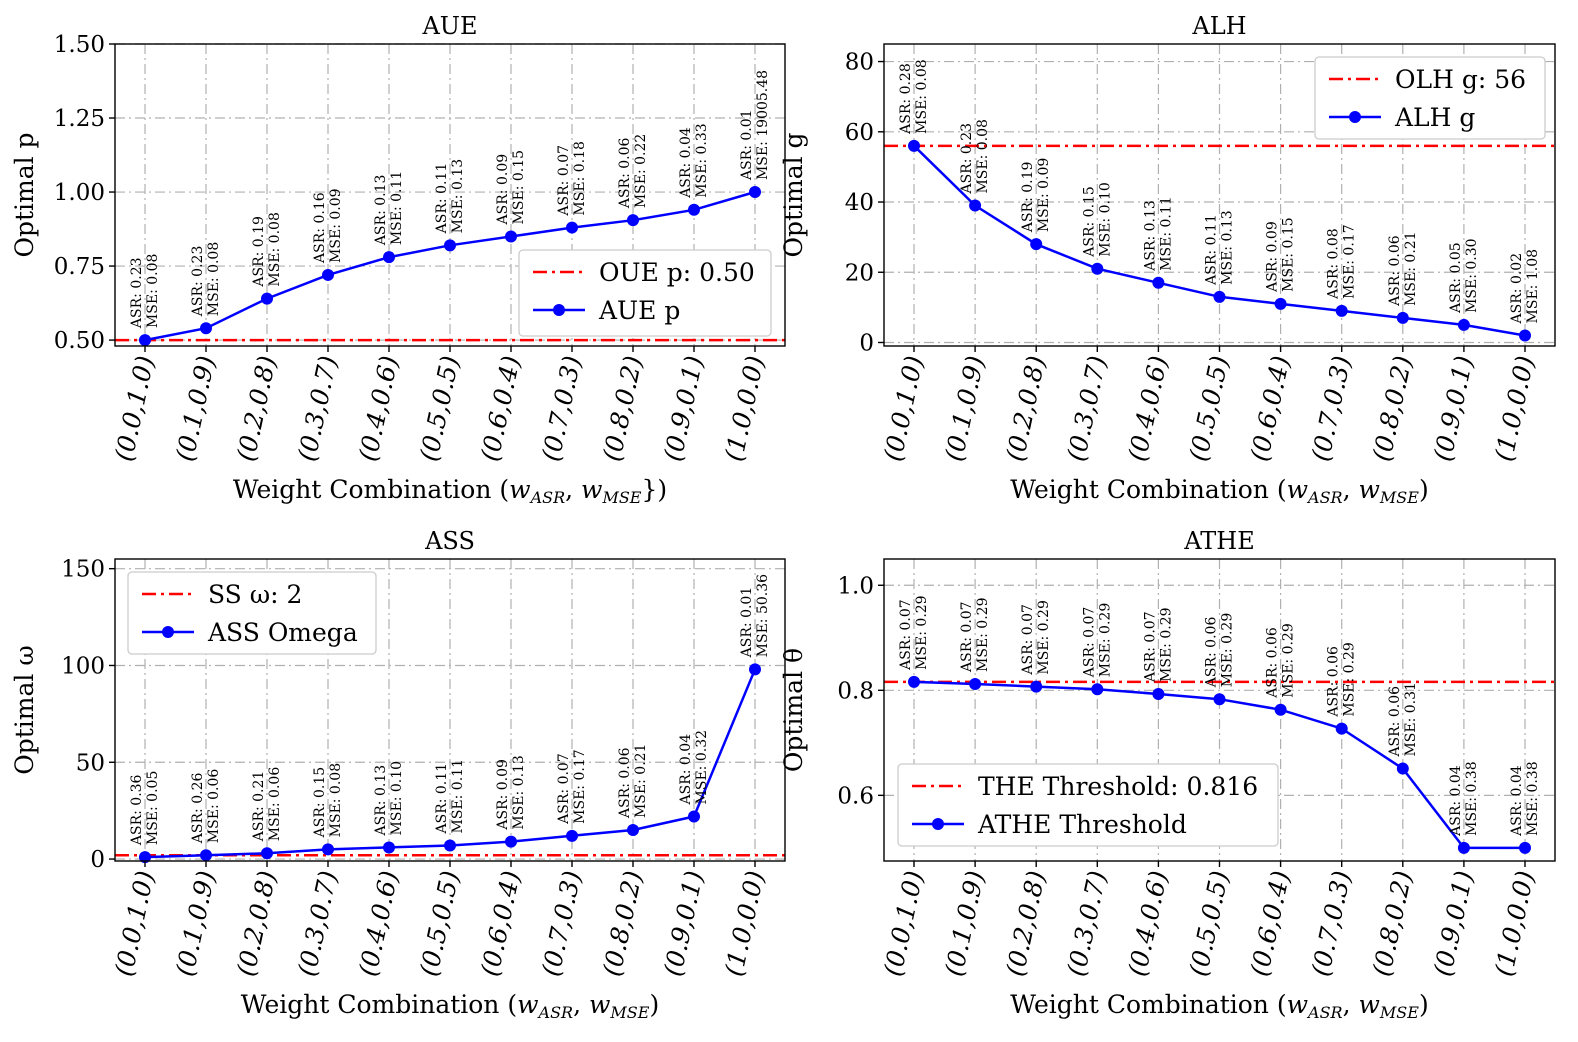 The width and height of the screenshot is (1578, 1042). What do you see at coordinates (79, 341) in the screenshot?
I see `y-tick-label: 0.50` at bounding box center [79, 341].